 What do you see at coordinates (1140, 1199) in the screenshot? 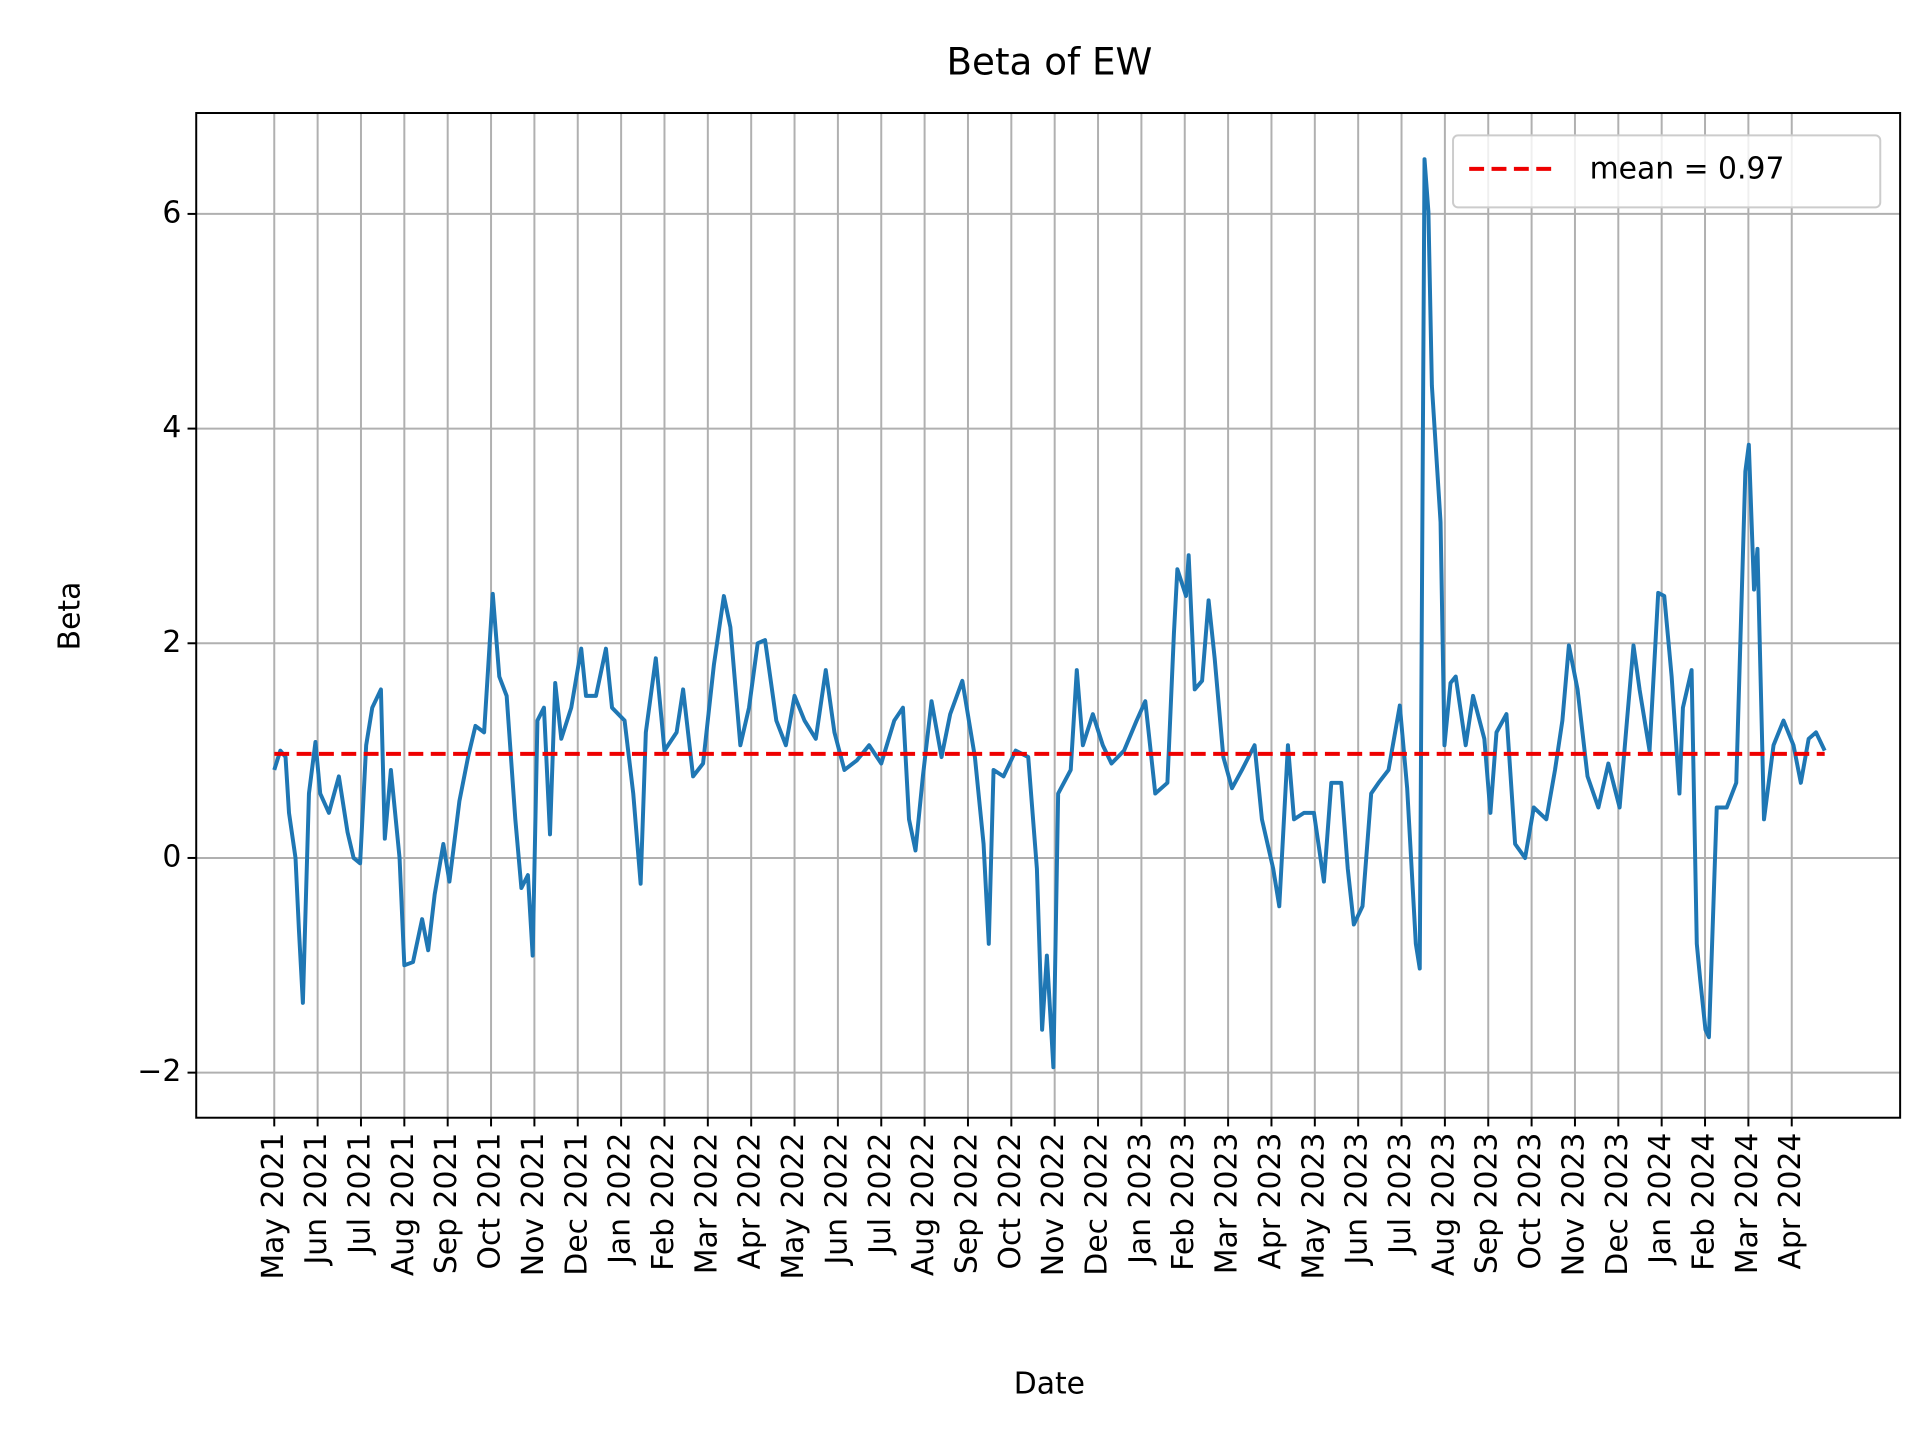
I see `x-tick-label: Jan 2023` at bounding box center [1140, 1199].